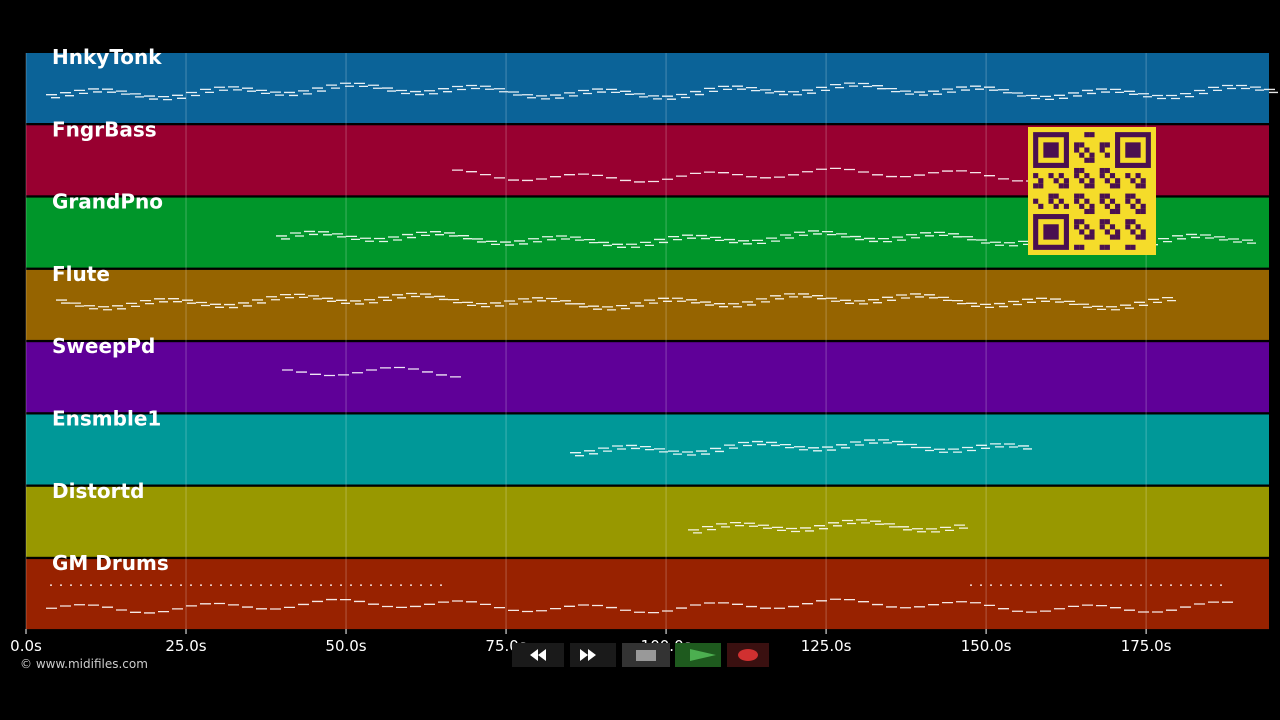 This screenshot has width=1280, height=720. I want to click on track-name: FngrBass, so click(104, 129).